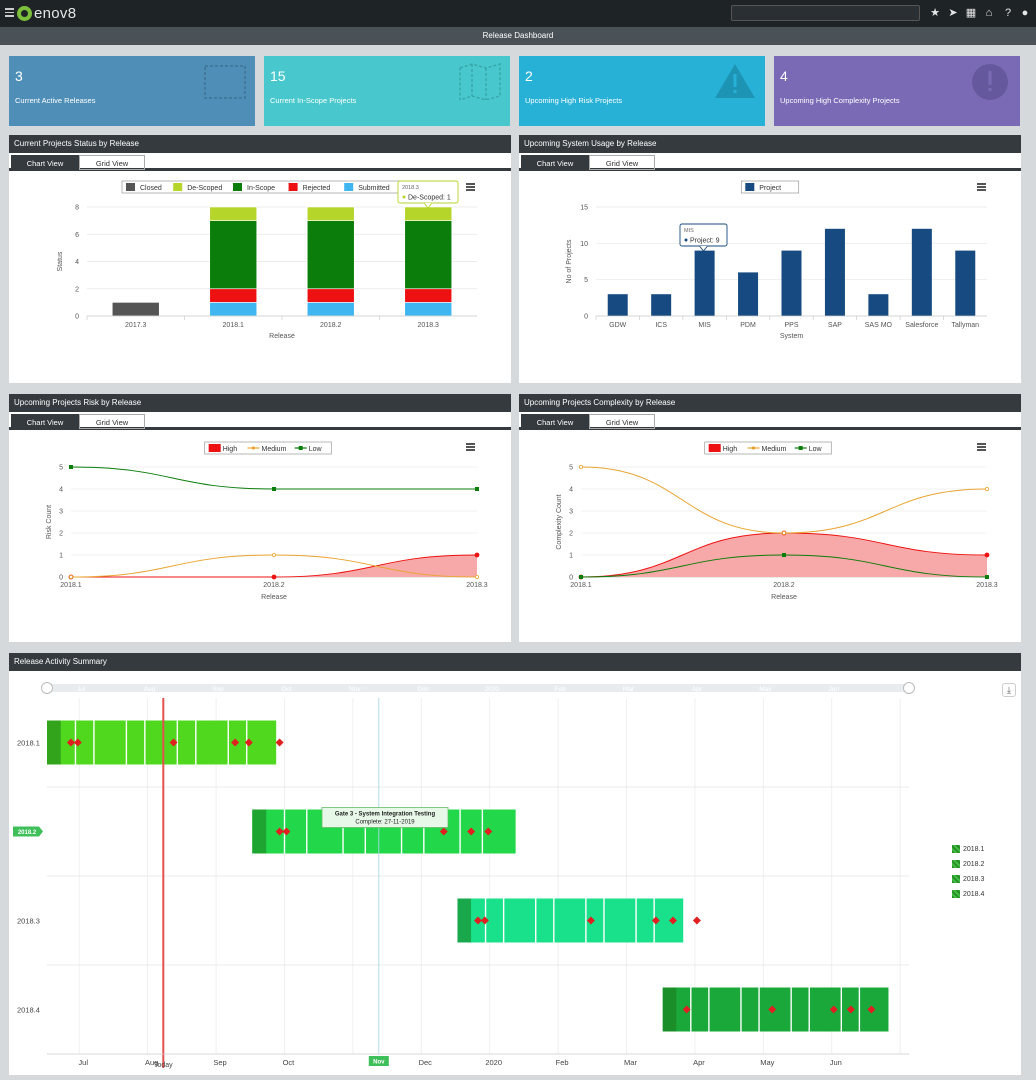  I want to click on store-icon: ⌂, so click(989, 13).